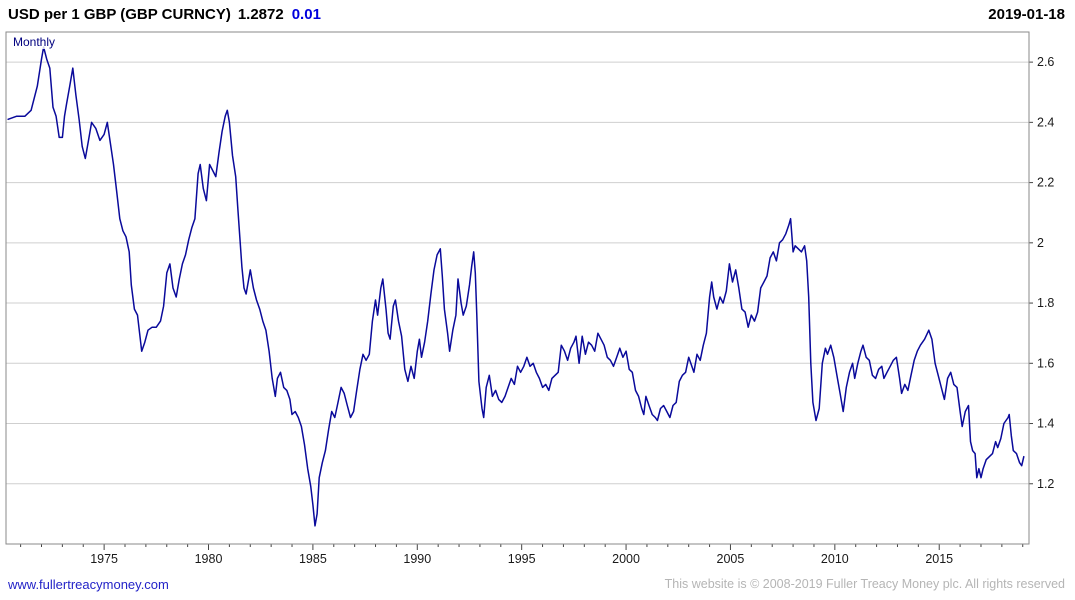  What do you see at coordinates (835, 559) in the screenshot?
I see `svg-text: 2010` at bounding box center [835, 559].